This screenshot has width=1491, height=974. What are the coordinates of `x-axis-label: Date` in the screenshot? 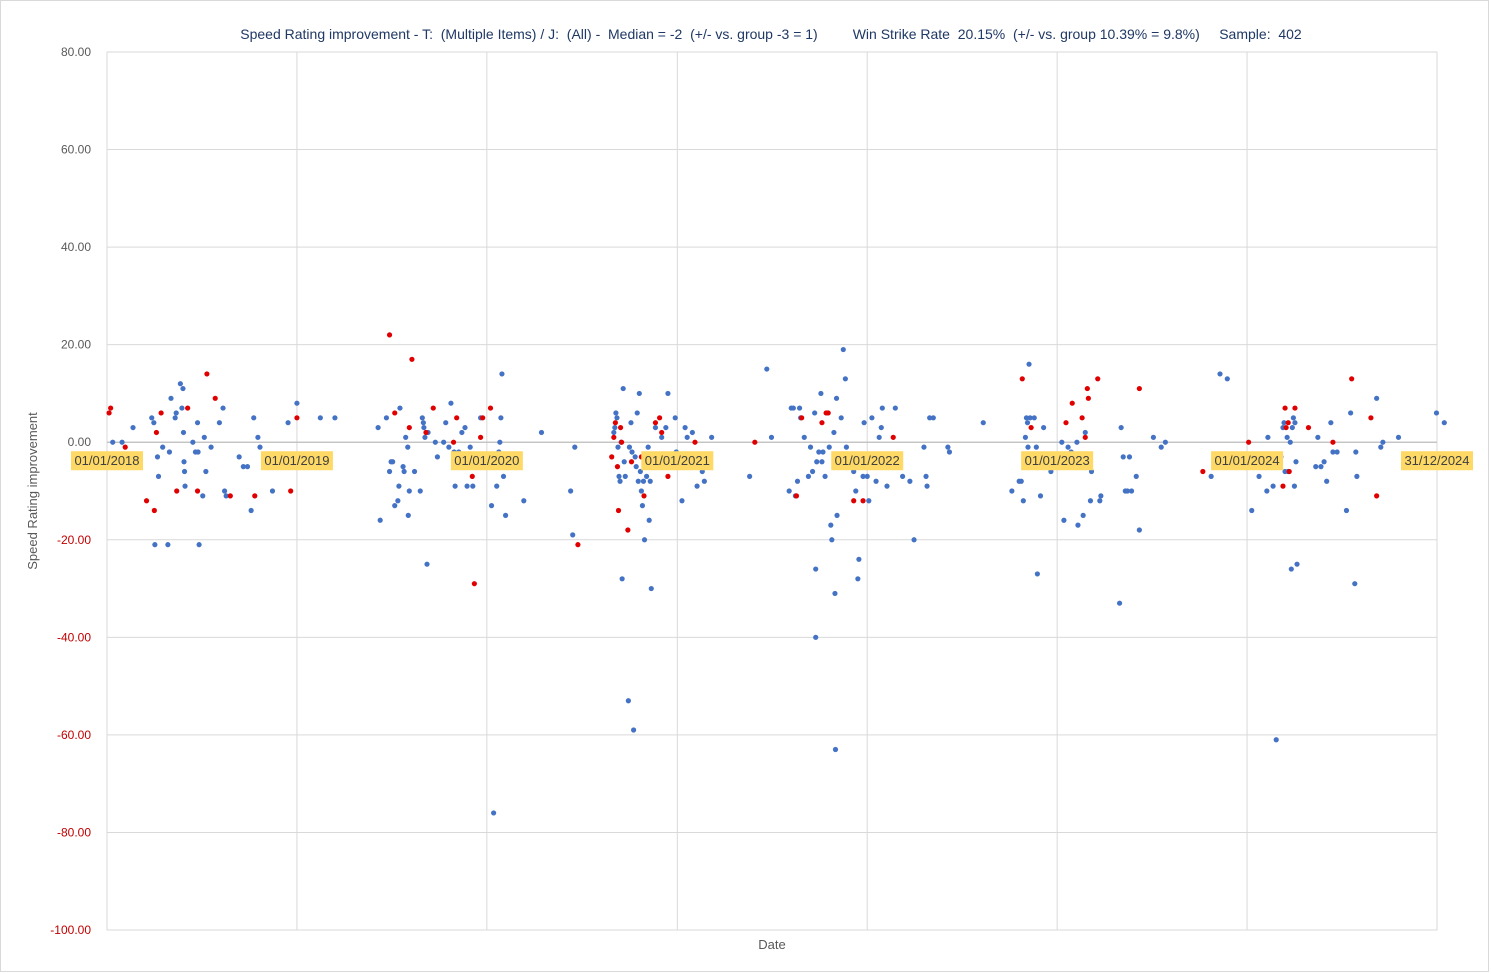 It's located at (771, 944).